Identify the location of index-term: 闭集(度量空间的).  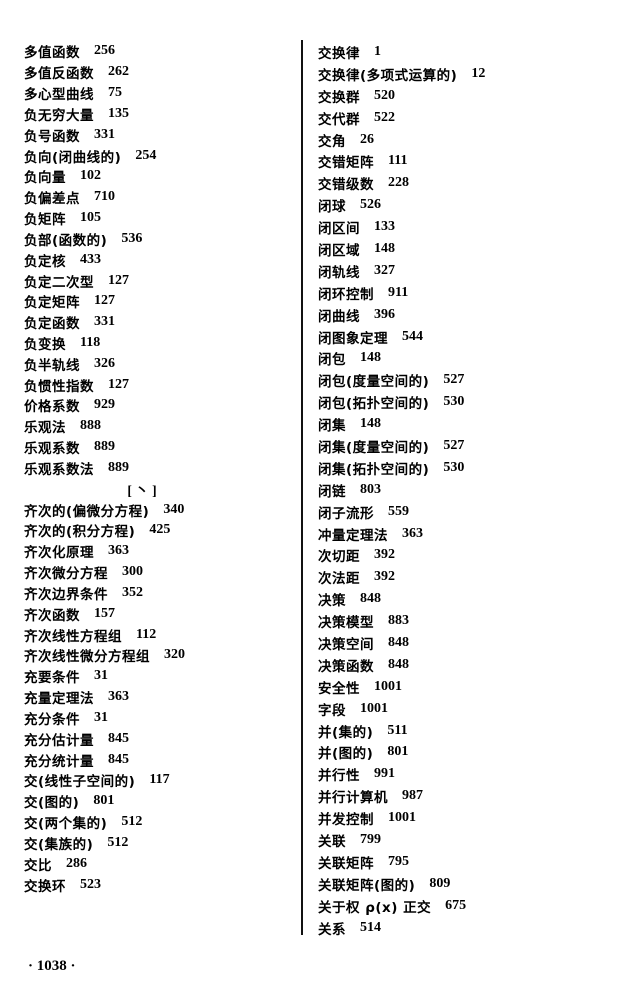
(374, 447).